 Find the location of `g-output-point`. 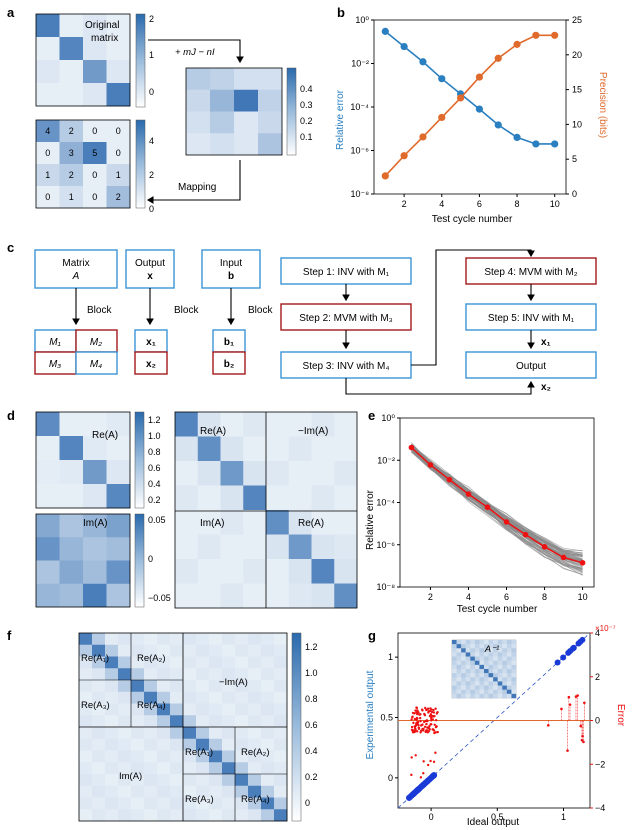

g-output-point is located at coordinates (557, 662).